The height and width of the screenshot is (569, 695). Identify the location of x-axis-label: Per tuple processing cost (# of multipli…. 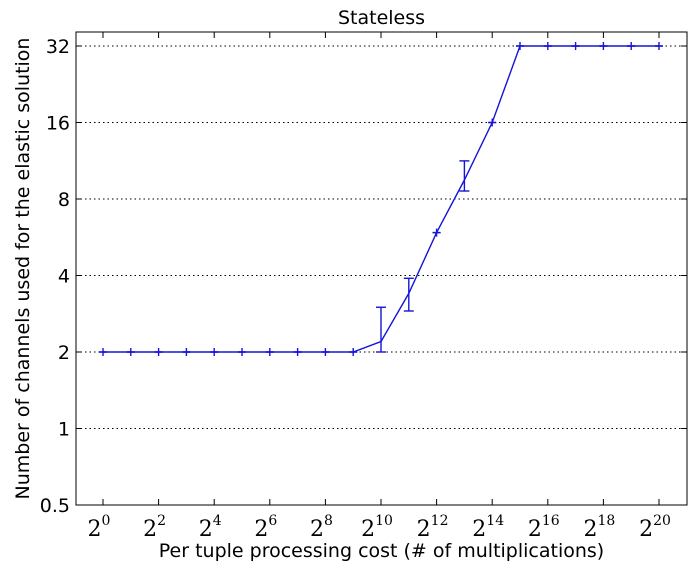
(381, 551).